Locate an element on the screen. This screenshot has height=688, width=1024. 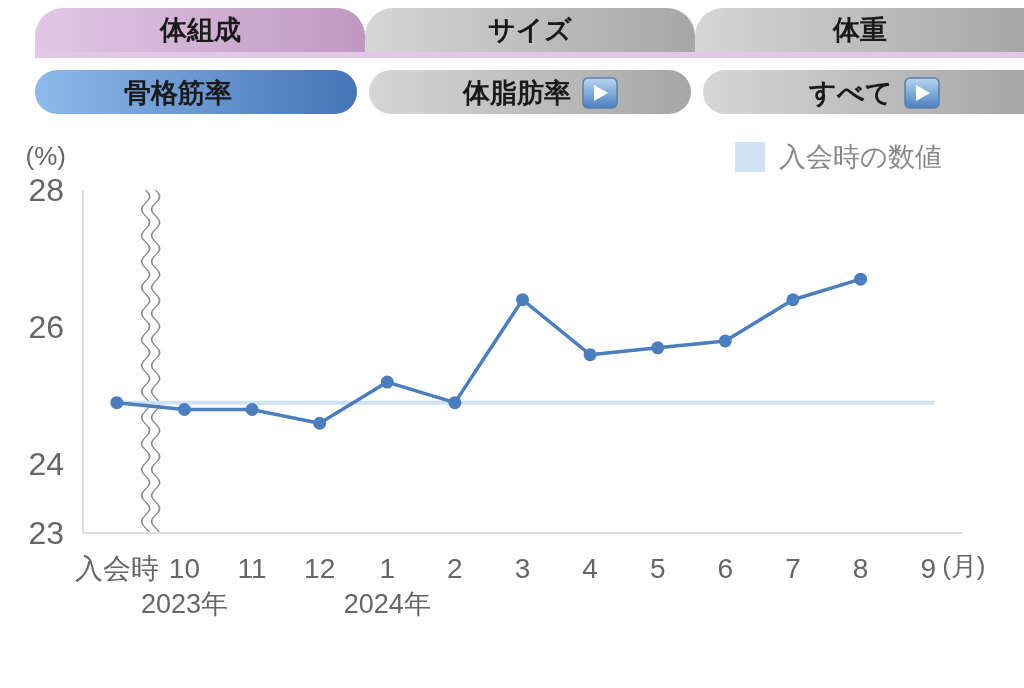
x-tick-label: 1 is located at coordinates (387, 568).